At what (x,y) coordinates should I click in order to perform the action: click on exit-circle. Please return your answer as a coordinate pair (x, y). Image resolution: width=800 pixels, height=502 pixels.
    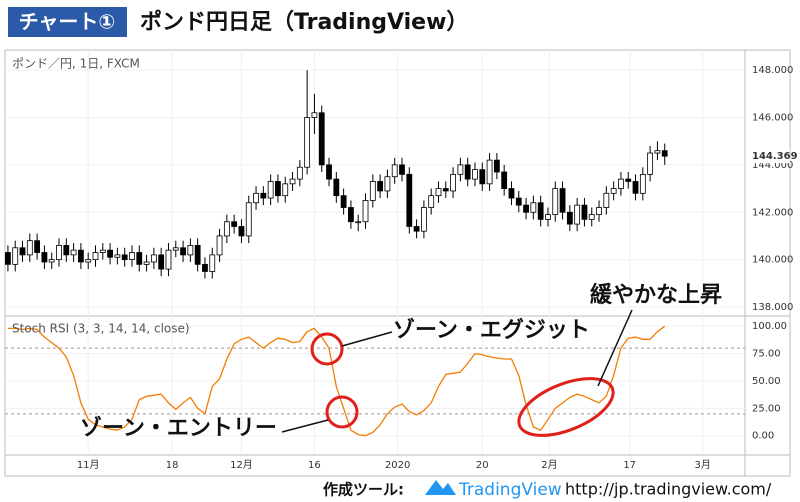
    Looking at the image, I should click on (327, 349).